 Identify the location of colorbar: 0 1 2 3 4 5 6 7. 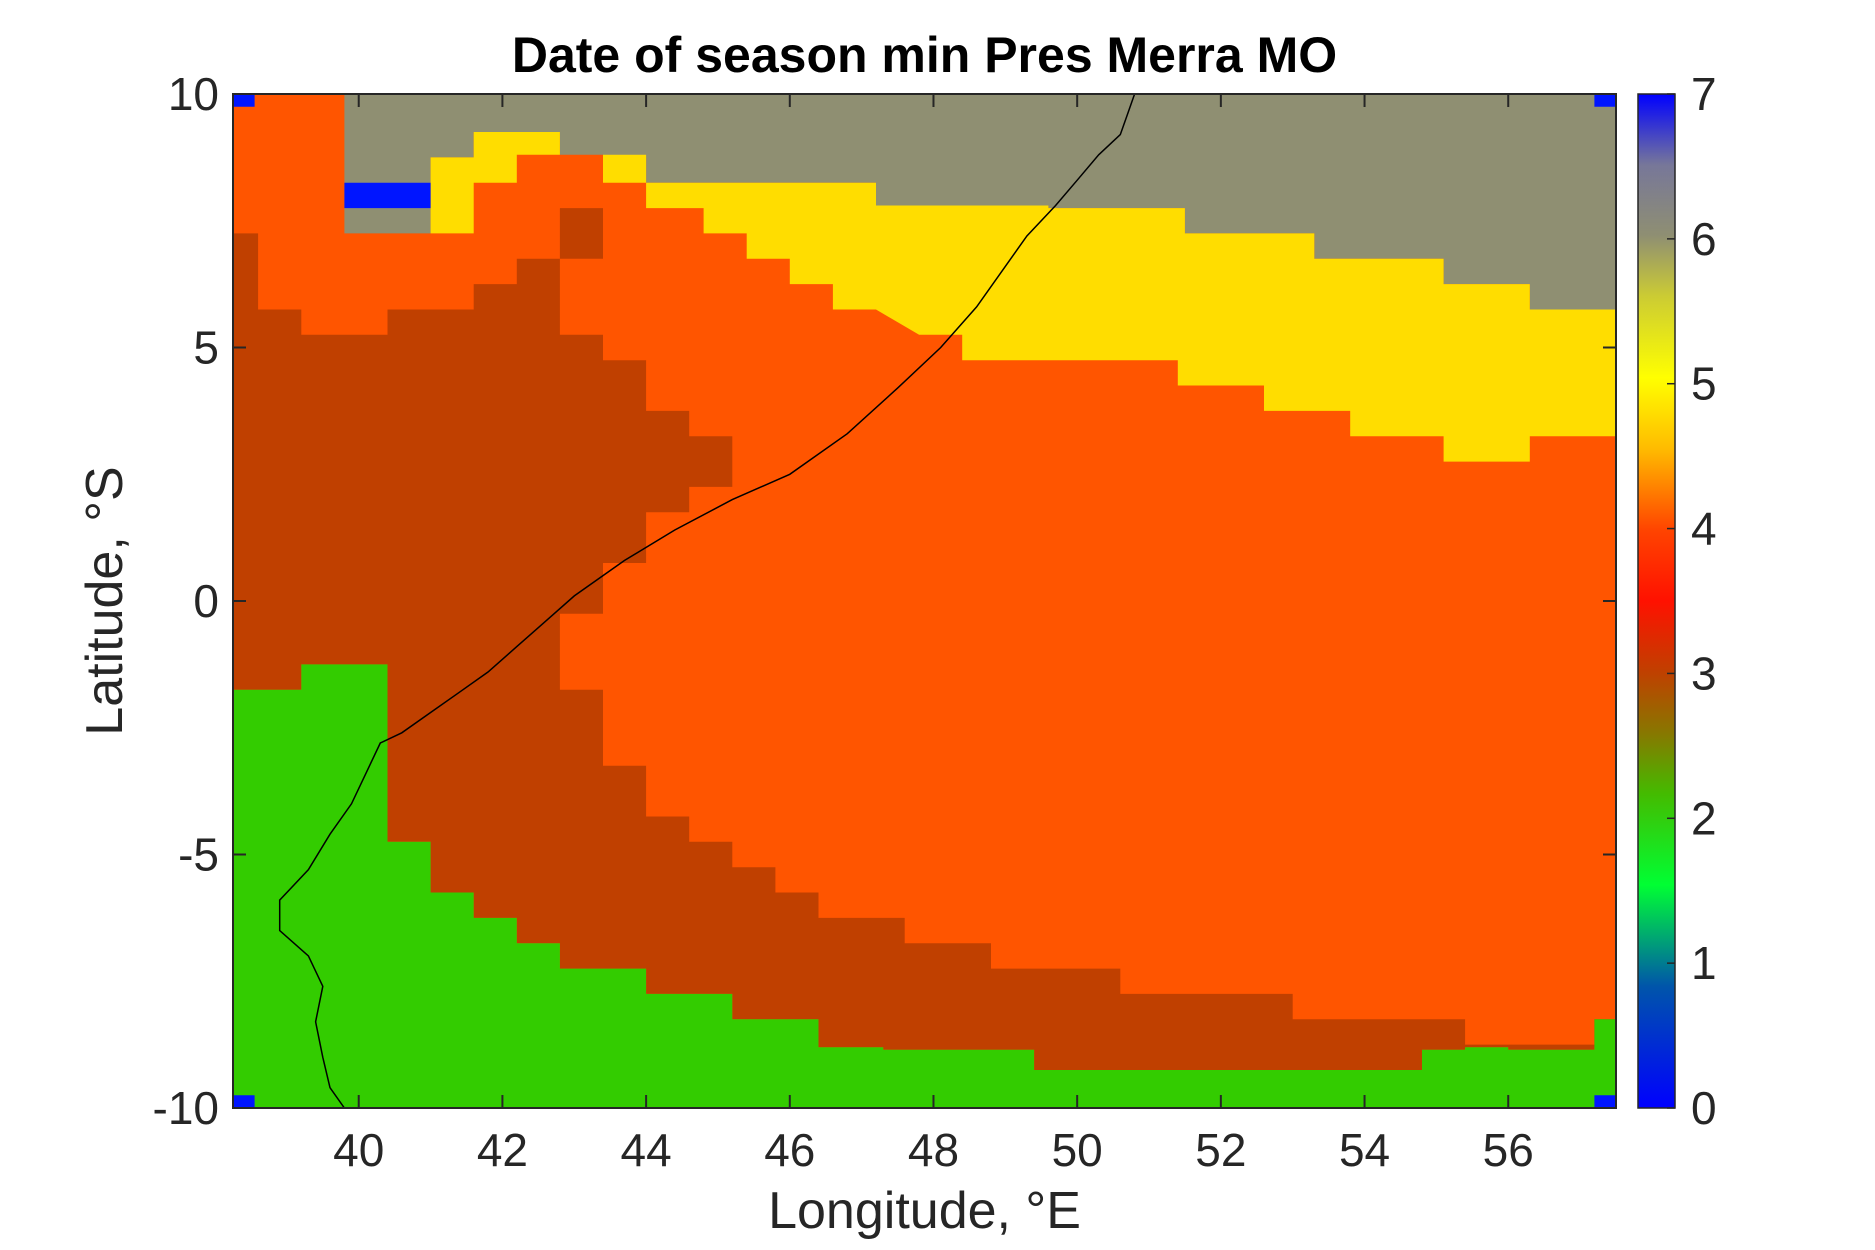
(1677, 601).